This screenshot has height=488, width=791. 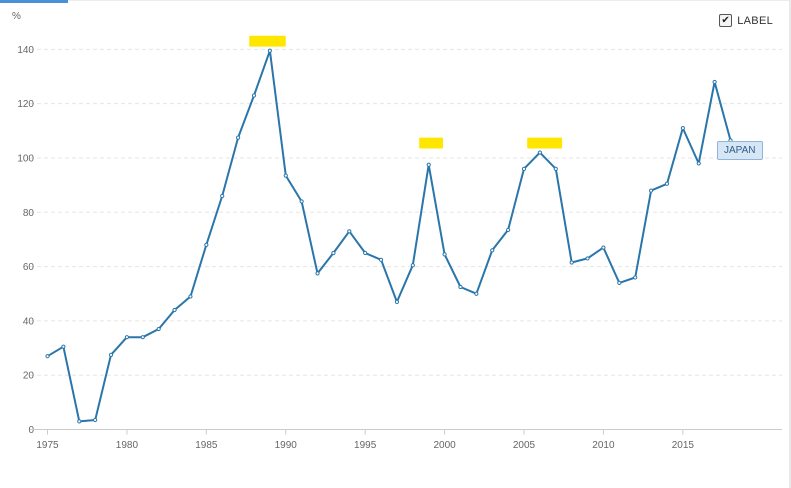 What do you see at coordinates (29, 213) in the screenshot?
I see `y-tick-label: 80` at bounding box center [29, 213].